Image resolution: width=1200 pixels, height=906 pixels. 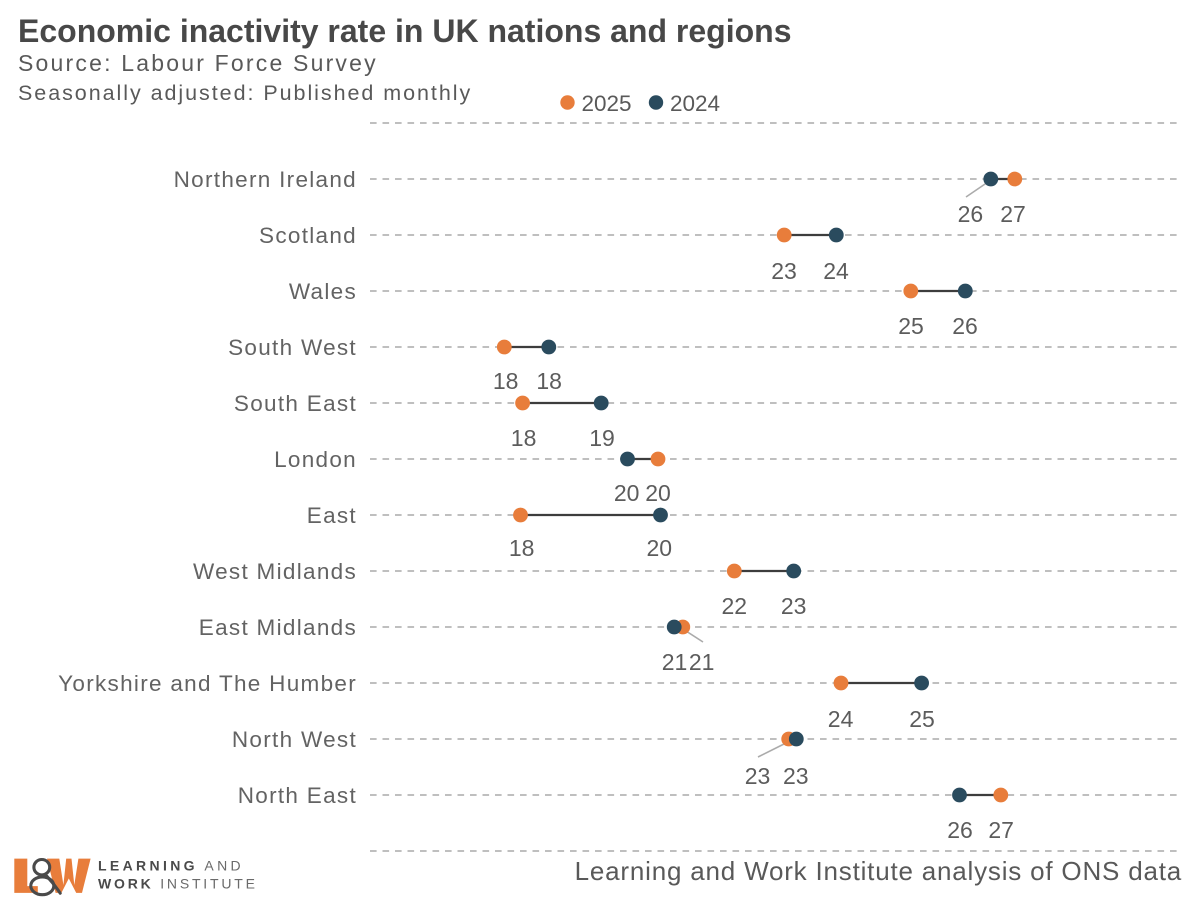 What do you see at coordinates (245, 93) in the screenshot?
I see `svg-text:Seasonally adjusted: Published: Seasonally adjusted: Published monthly` at bounding box center [245, 93].